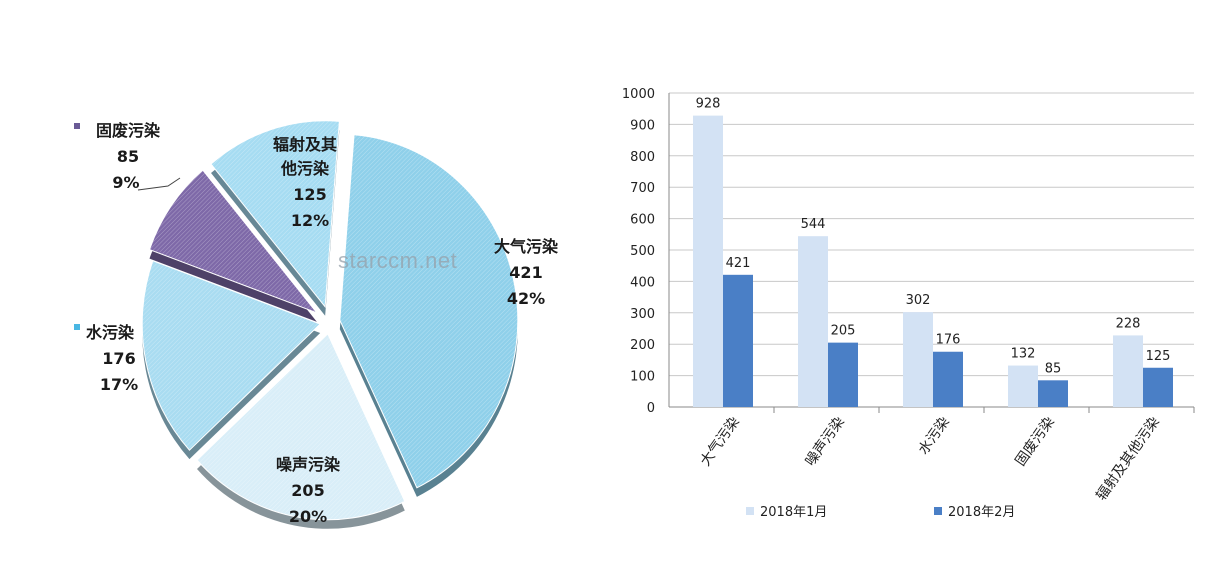 The width and height of the screenshot is (1228, 564). Describe the element at coordinates (398, 260) in the screenshot. I see `watermark-text: starccm.net` at that location.